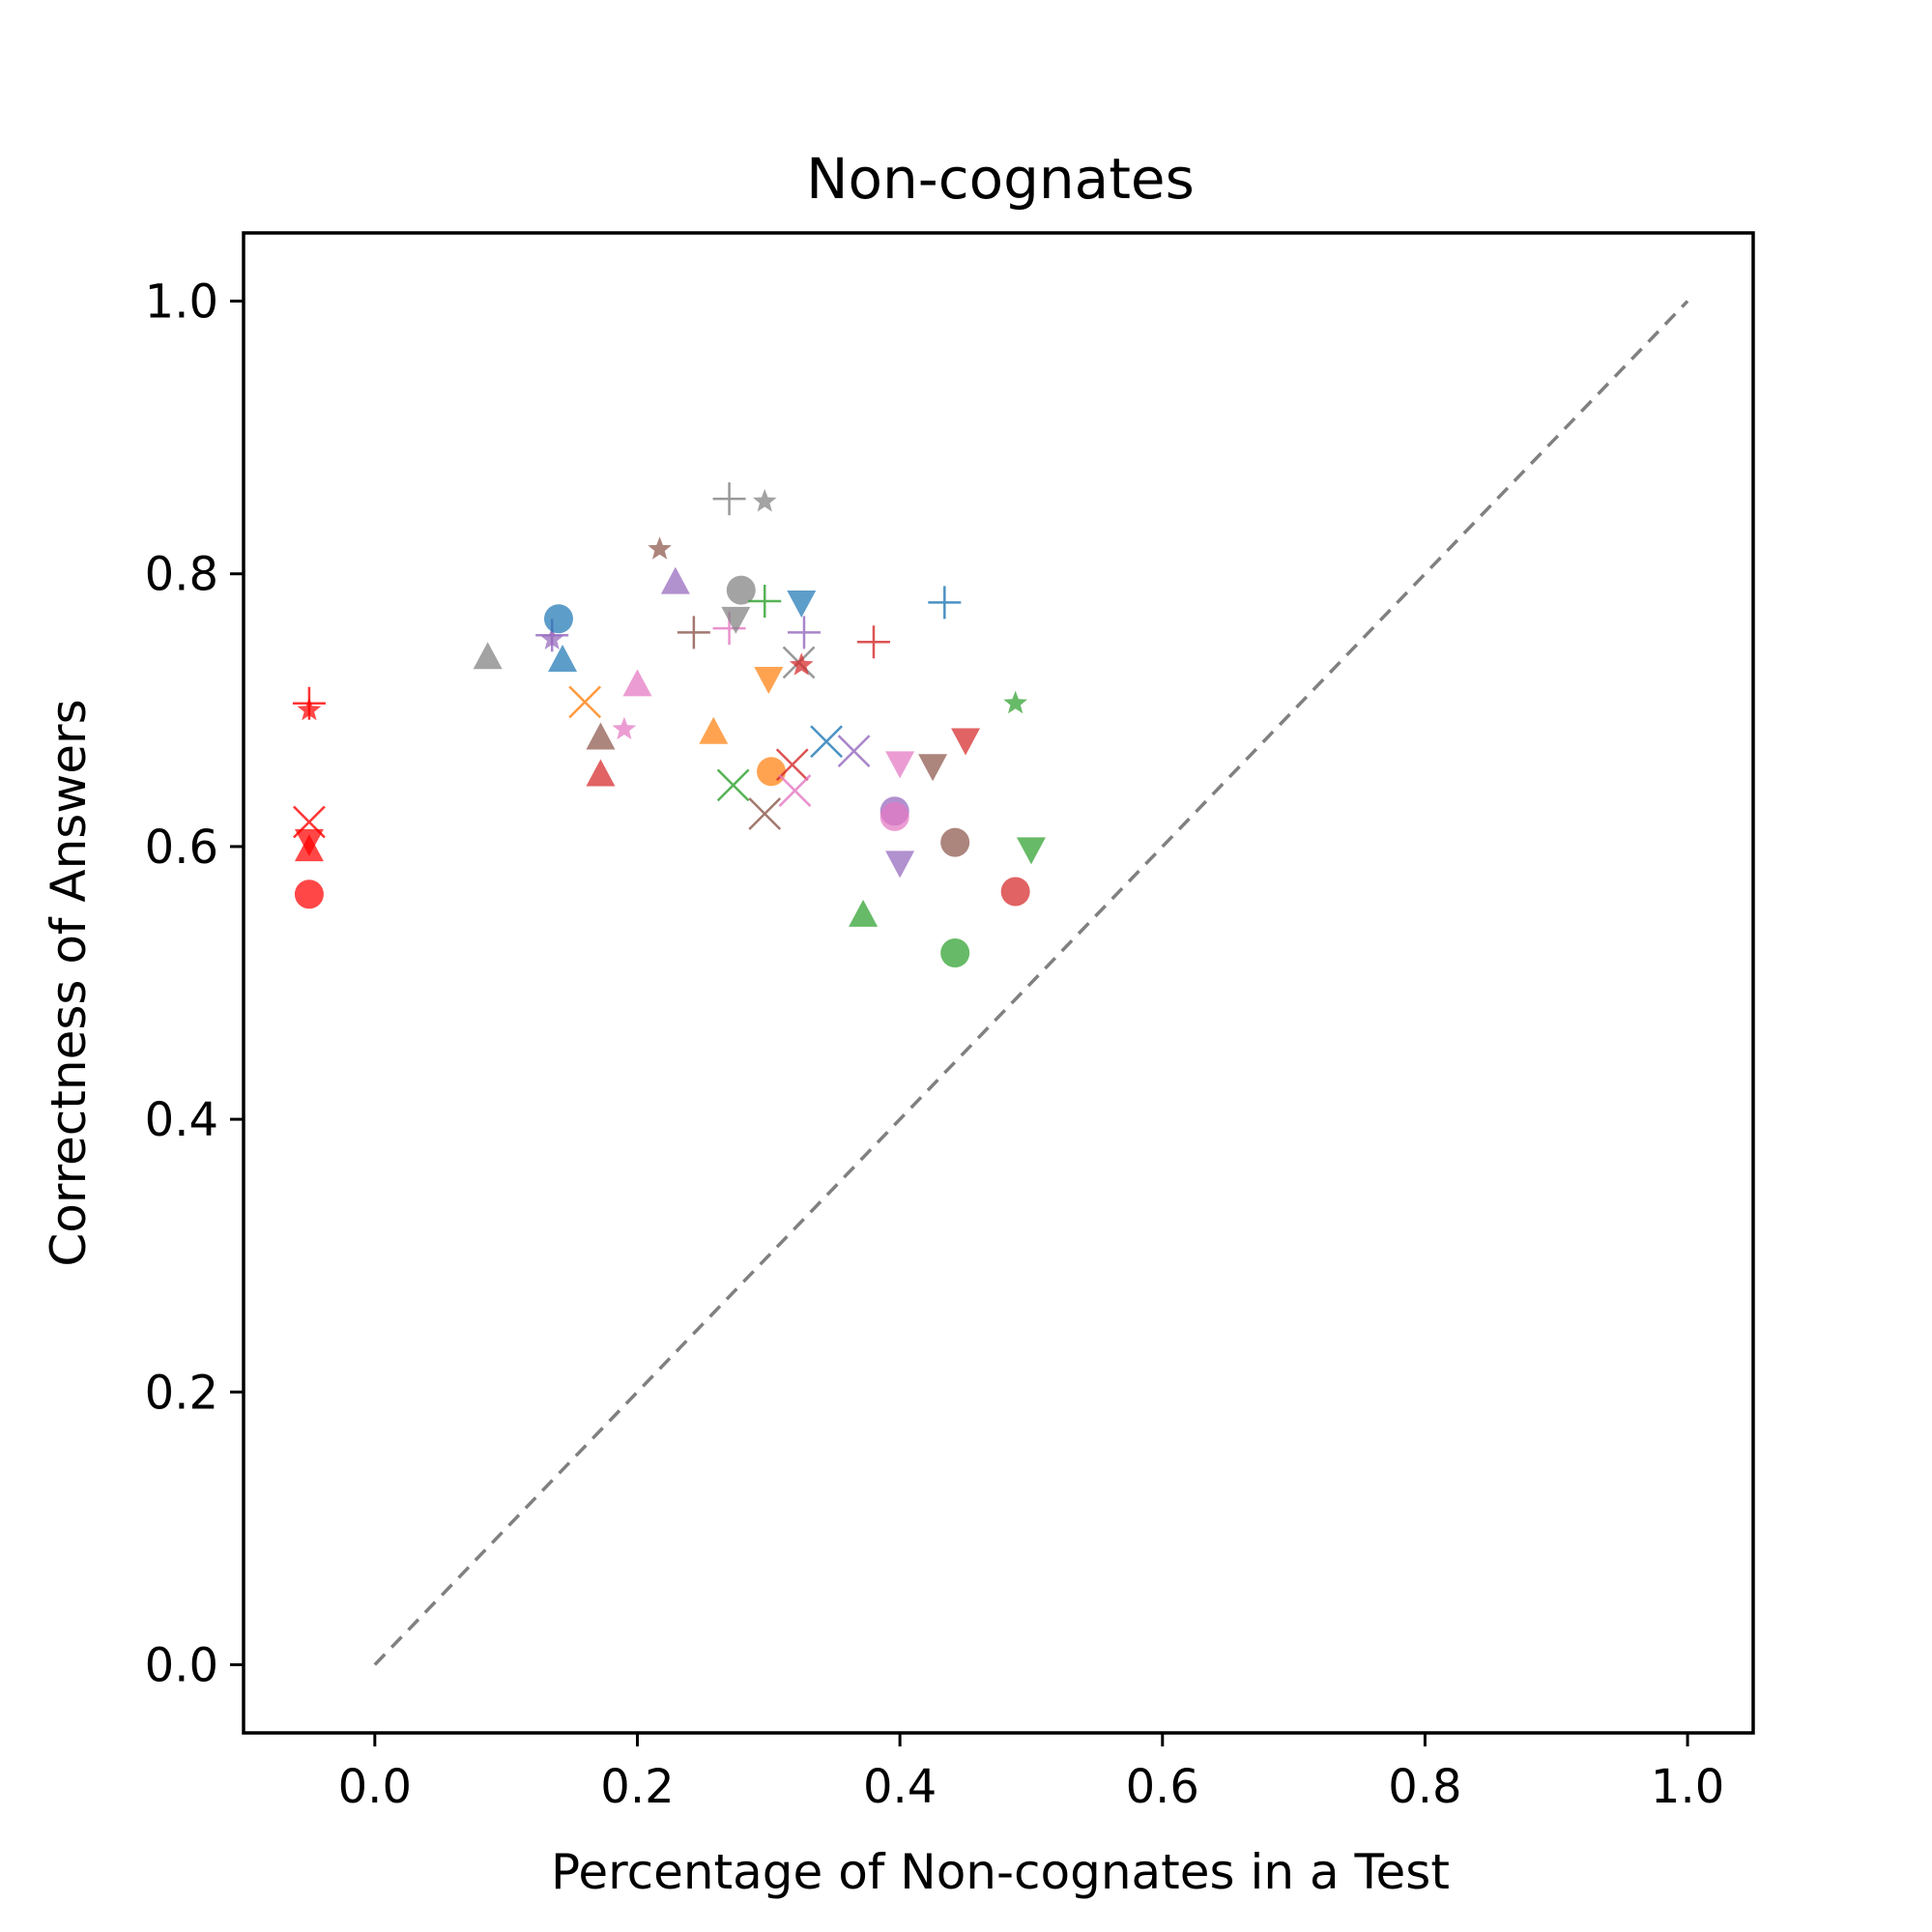 The width and height of the screenshot is (1932, 1932). What do you see at coordinates (637, 1787) in the screenshot?
I see `x-tick-label: 0.2` at bounding box center [637, 1787].